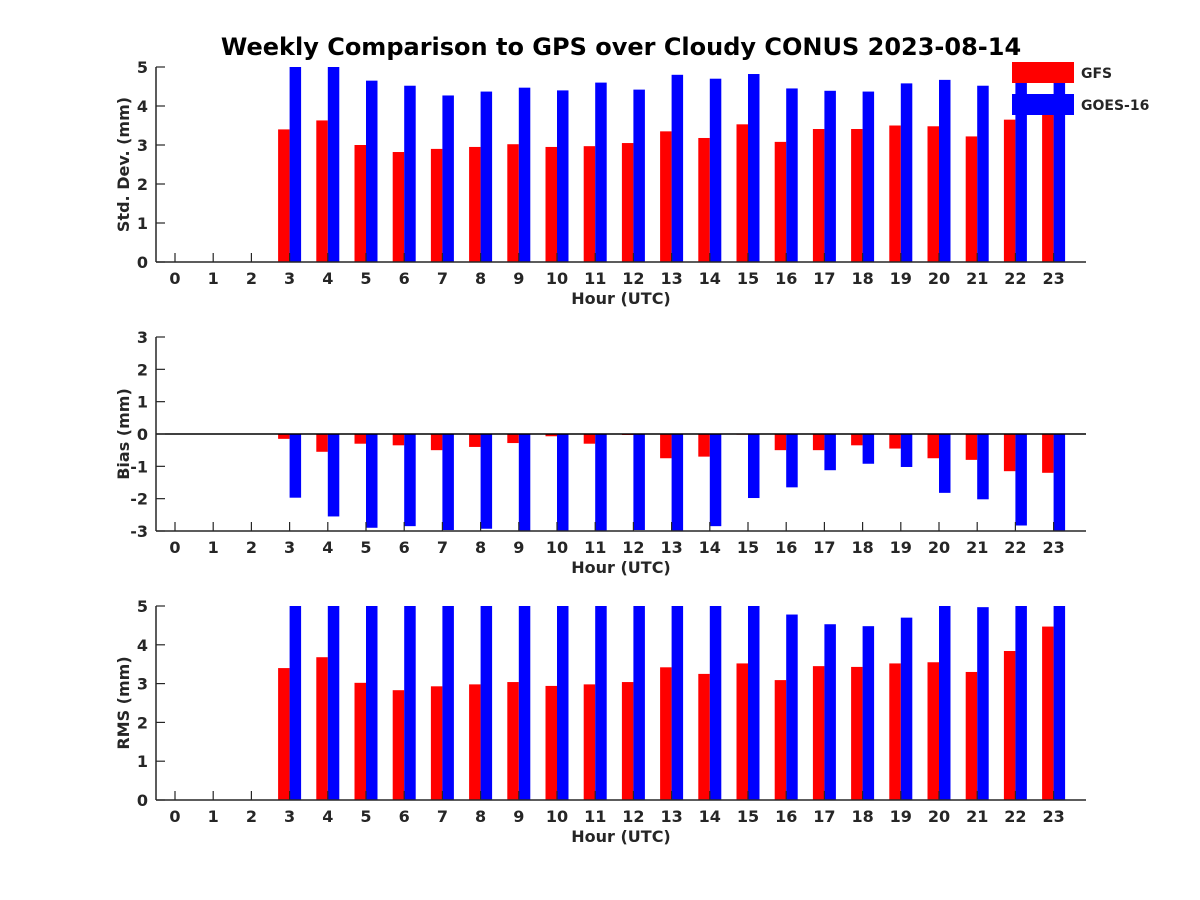  I want to click on legend: GFS GOES-16, so click(1080, 88).